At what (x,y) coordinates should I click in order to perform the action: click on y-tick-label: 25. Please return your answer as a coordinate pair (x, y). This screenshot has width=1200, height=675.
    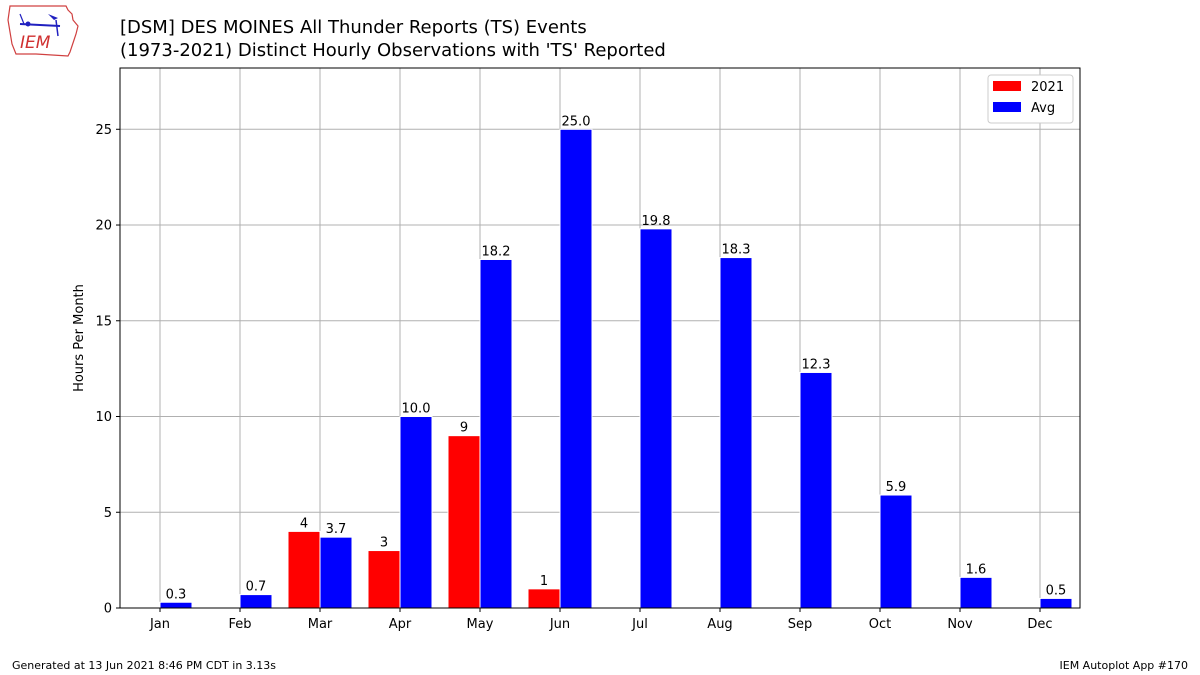
    Looking at the image, I should click on (103, 130).